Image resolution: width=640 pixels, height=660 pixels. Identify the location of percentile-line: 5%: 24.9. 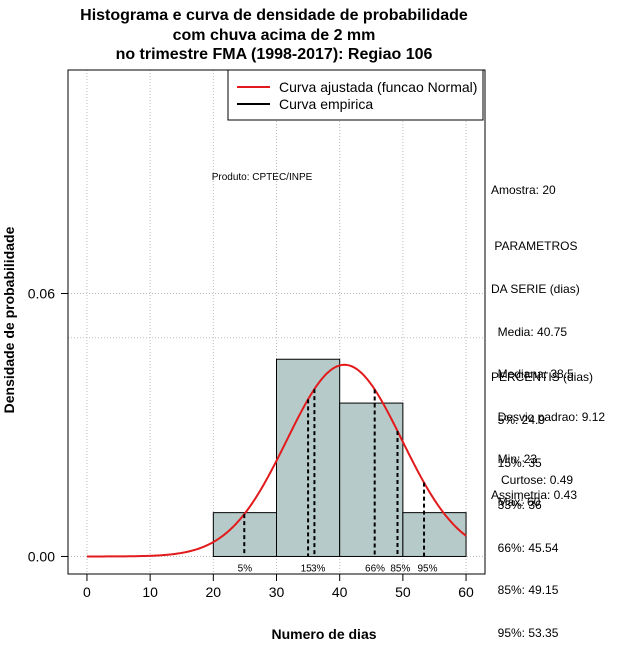
(518, 420).